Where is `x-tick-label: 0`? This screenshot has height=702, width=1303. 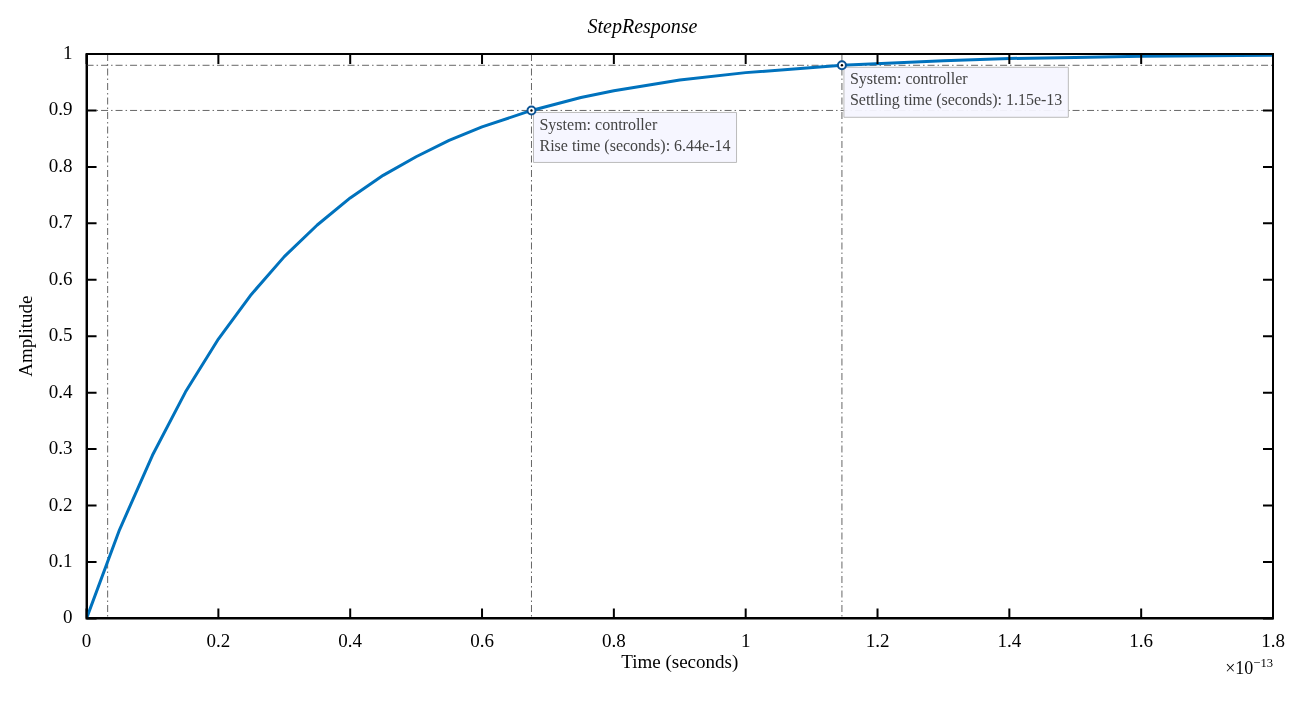
x-tick-label: 0 is located at coordinates (86, 640).